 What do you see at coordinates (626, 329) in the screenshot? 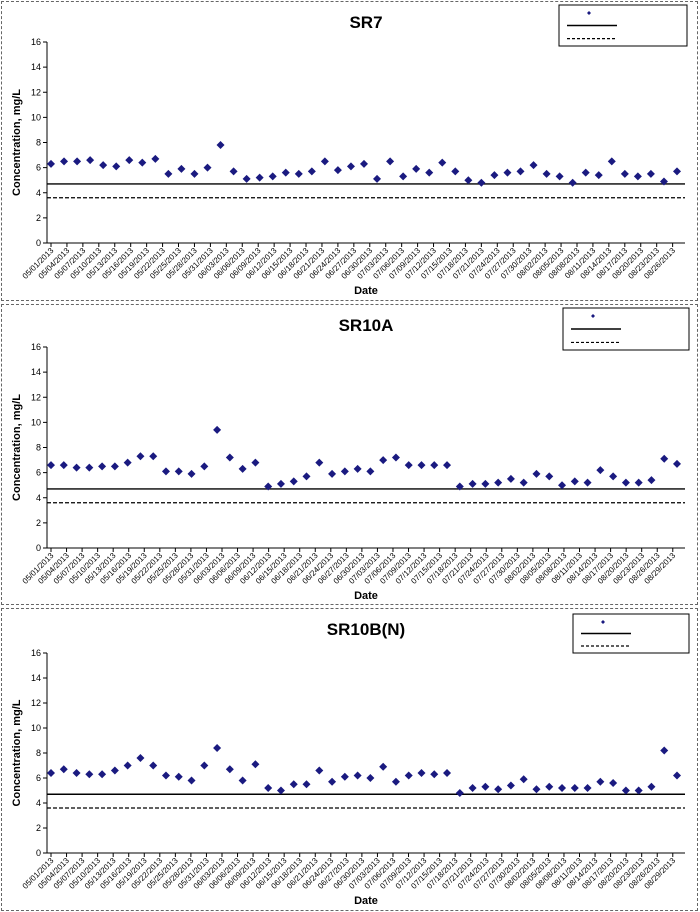
I see `legend` at bounding box center [626, 329].